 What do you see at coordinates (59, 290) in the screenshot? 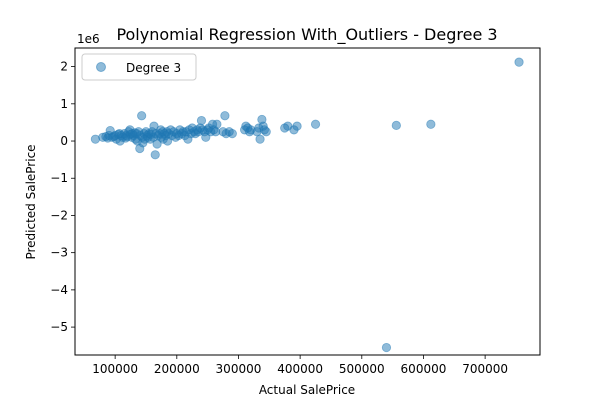
I see `y-tick-label: −4` at bounding box center [59, 290].